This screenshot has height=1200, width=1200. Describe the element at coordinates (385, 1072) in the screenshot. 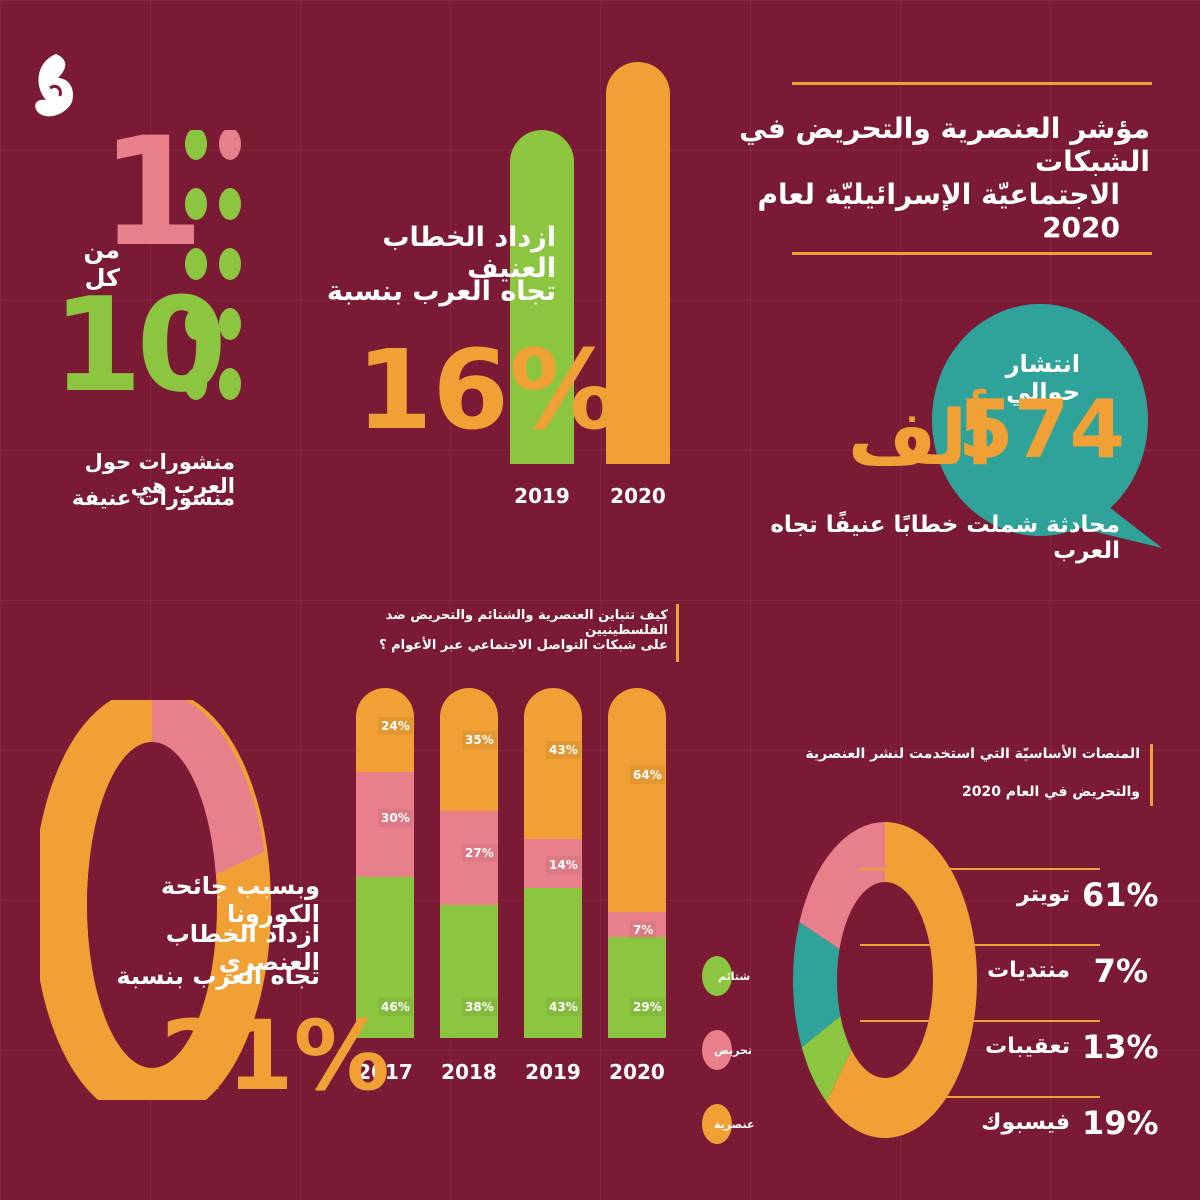

I see `stacked-year-label: 2017` at that location.